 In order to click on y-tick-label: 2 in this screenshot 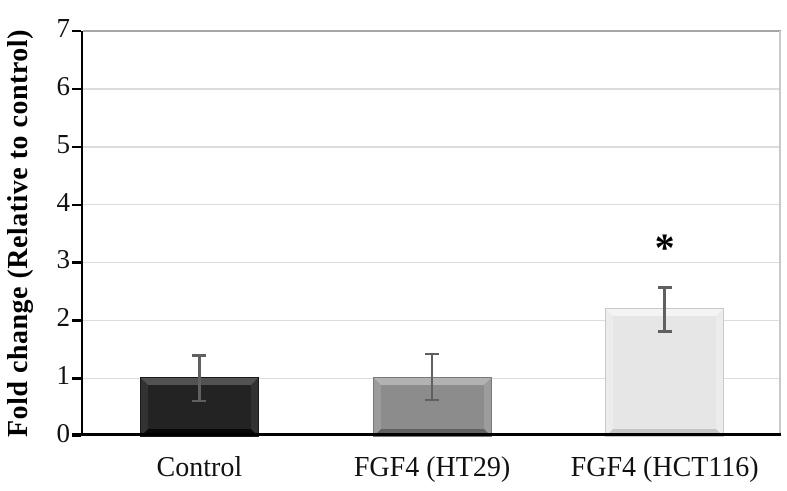, I will do `click(63, 317)`.